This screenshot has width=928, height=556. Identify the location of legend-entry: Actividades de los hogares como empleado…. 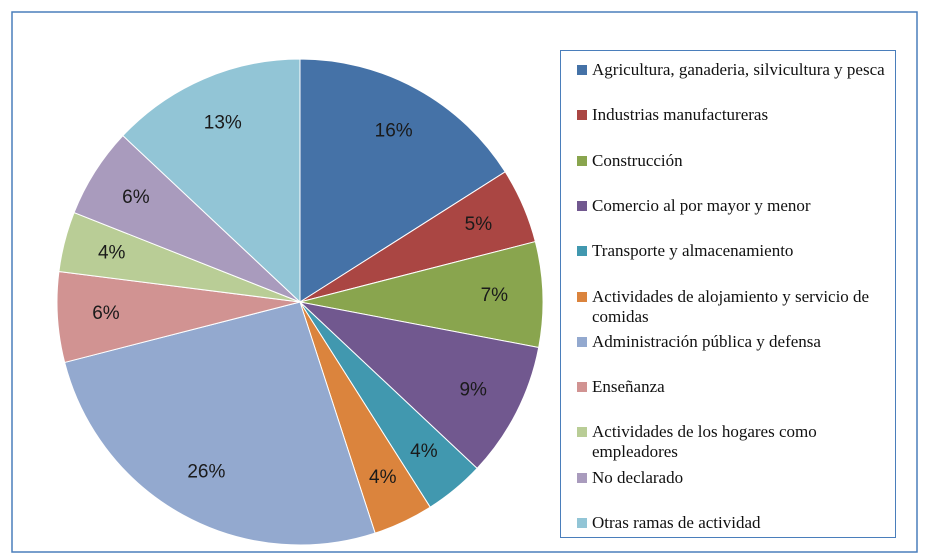
(733, 442).